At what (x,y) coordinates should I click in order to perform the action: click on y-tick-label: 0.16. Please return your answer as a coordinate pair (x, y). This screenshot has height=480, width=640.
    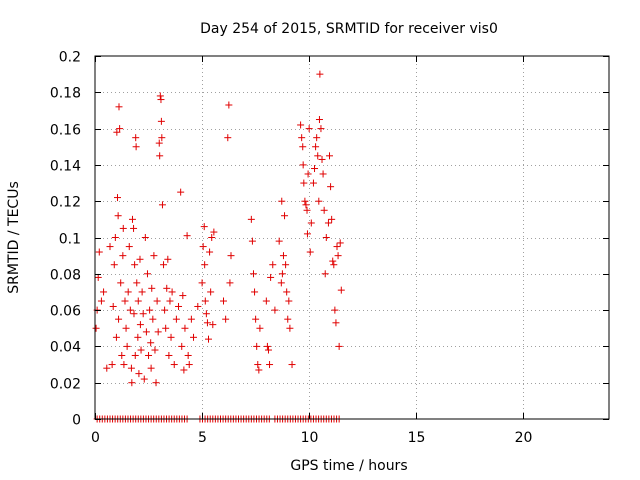
    Looking at the image, I should click on (65, 131).